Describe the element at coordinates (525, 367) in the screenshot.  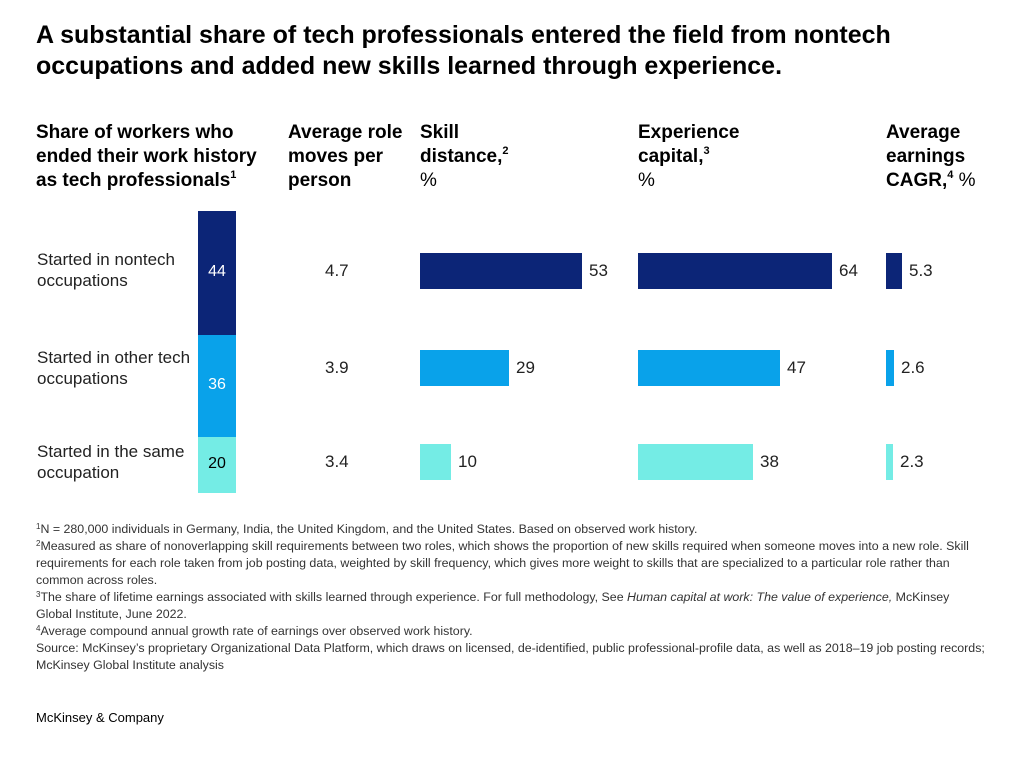
I see `skill-value-other-tech: 29` at that location.